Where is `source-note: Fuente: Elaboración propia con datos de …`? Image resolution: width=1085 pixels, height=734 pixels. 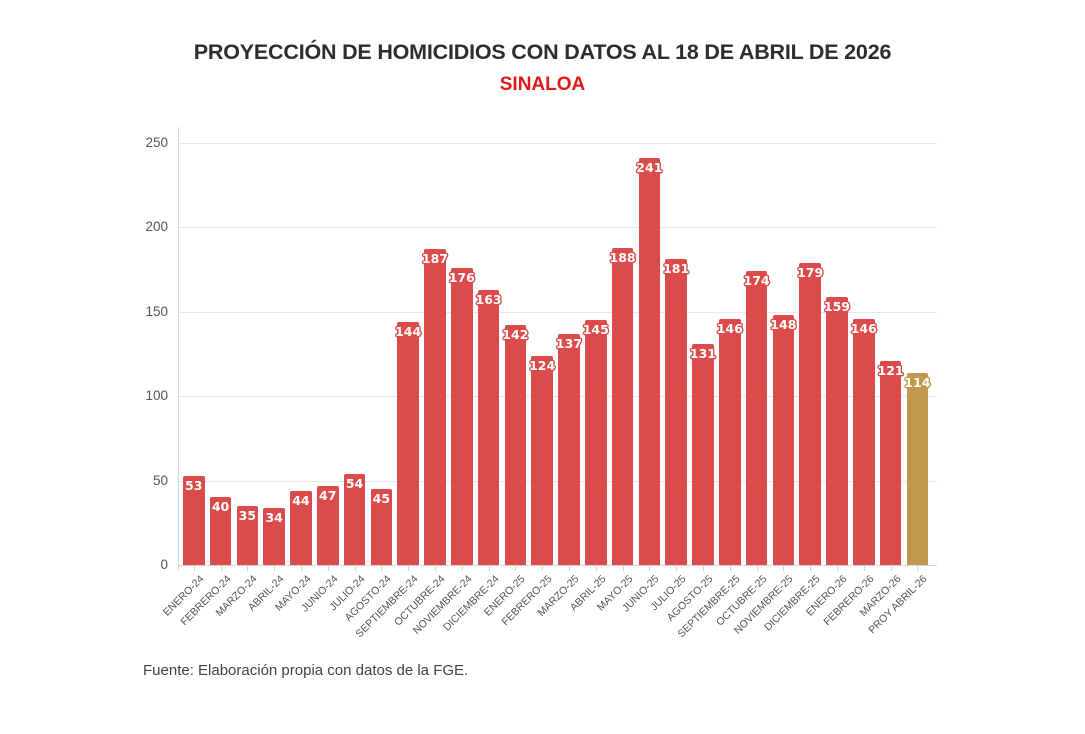 source-note: Fuente: Elaboración propia con datos de … is located at coordinates (306, 670).